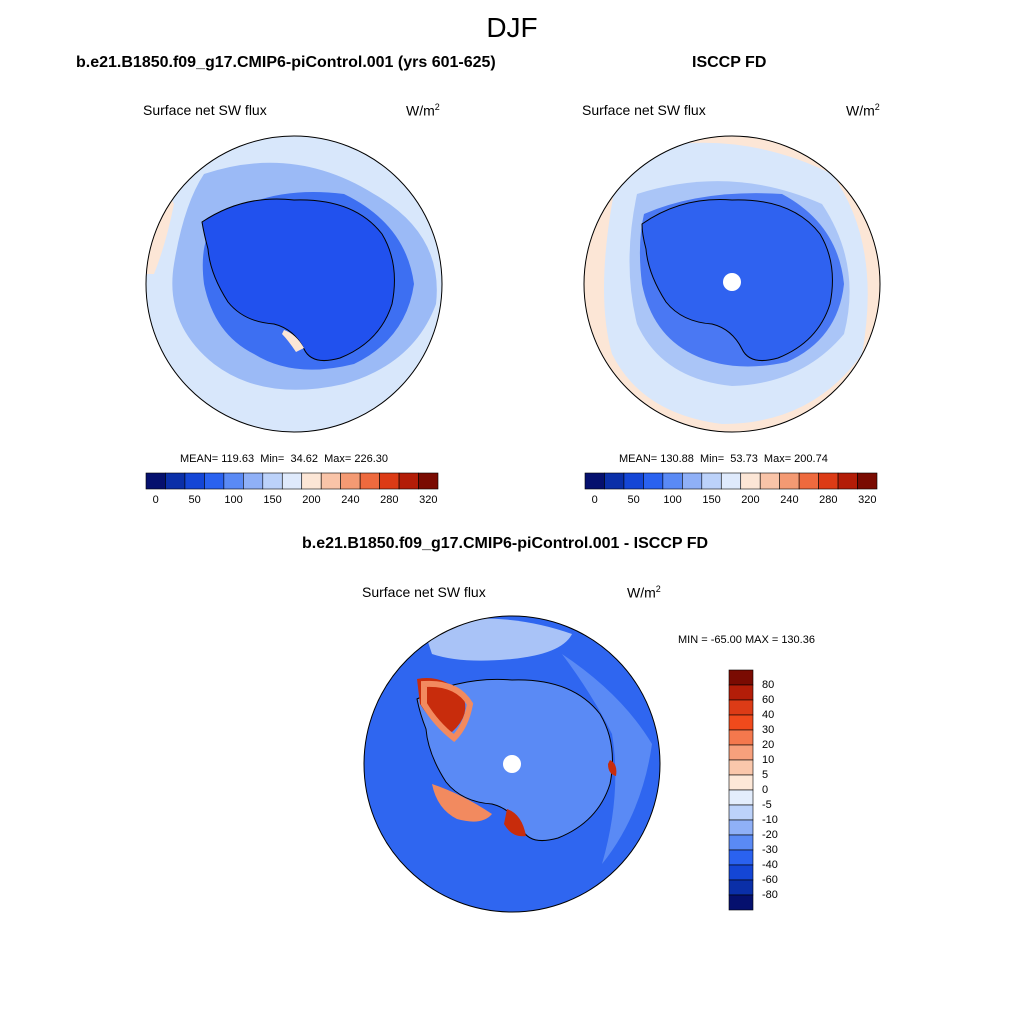  Describe the element at coordinates (731, 501) in the screenshot. I see `obs-colorbar-labels: 0 50 100 150 200 240 280 320` at that location.